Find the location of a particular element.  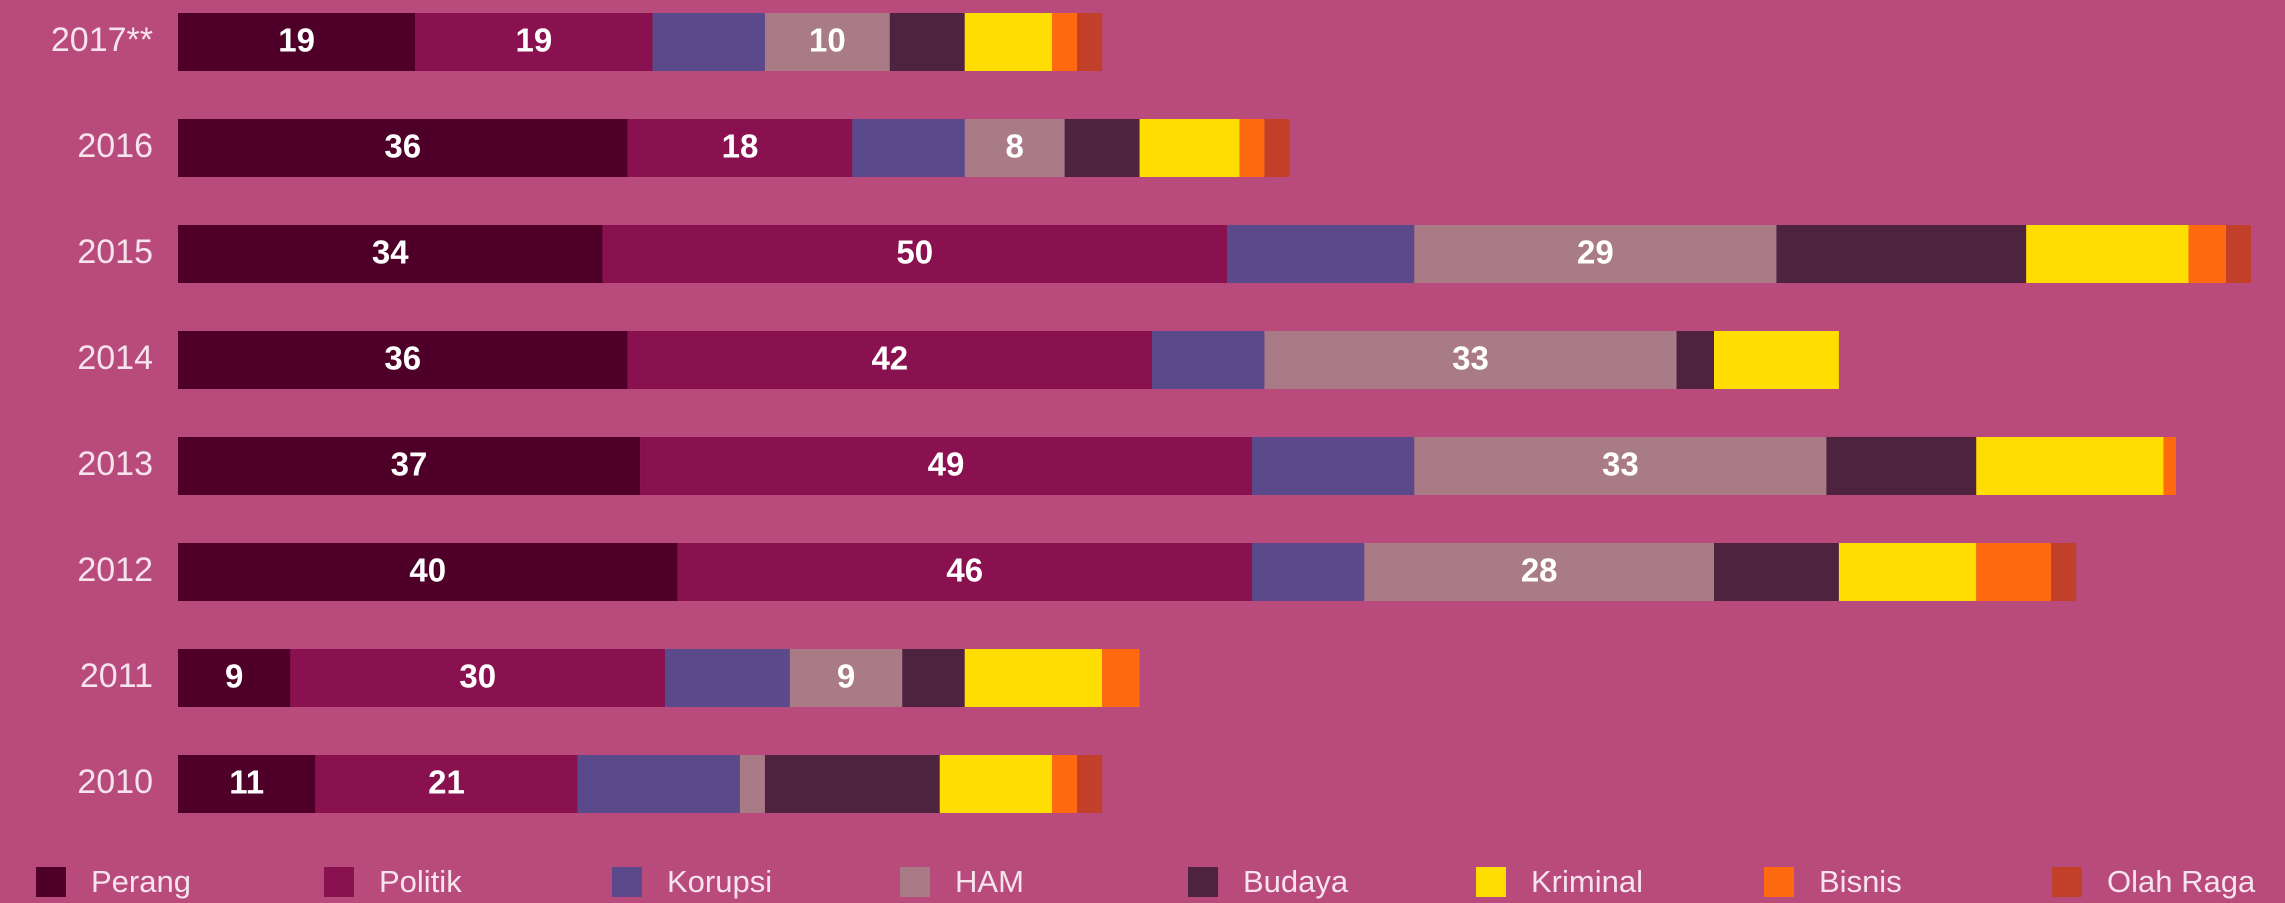

legend-label: Kriminal is located at coordinates (1587, 881).